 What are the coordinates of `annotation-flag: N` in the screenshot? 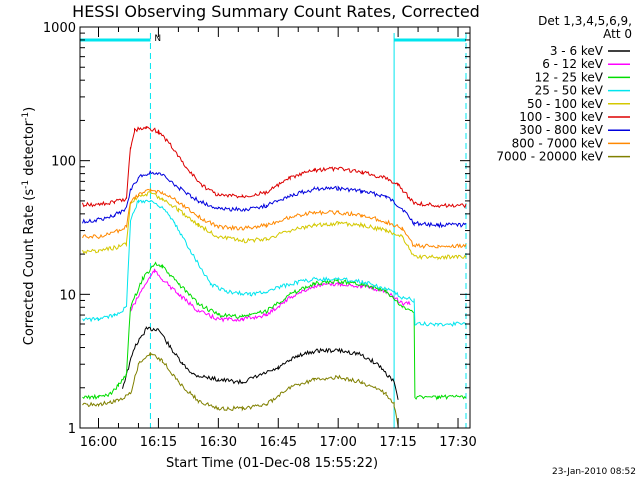 It's located at (157, 39).